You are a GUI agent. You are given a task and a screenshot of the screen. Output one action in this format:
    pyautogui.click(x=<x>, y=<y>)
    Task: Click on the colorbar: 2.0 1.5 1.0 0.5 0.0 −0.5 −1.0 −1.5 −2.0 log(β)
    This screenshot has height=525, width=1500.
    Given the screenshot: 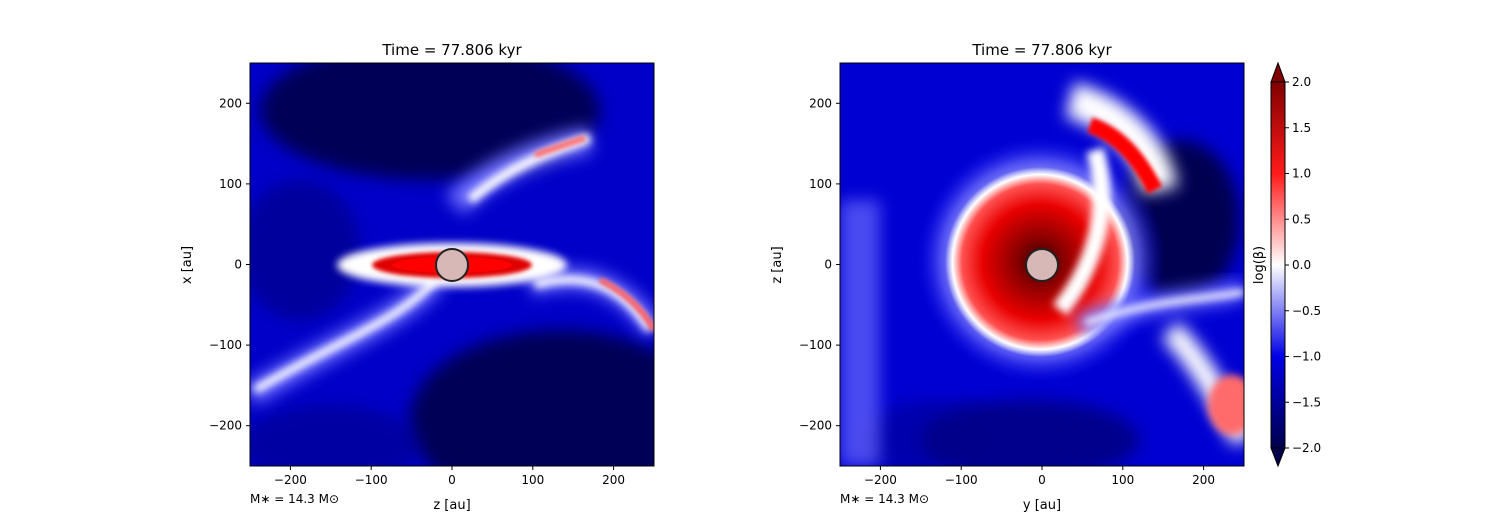 What is the action you would take?
    pyautogui.click(x=1286, y=264)
    